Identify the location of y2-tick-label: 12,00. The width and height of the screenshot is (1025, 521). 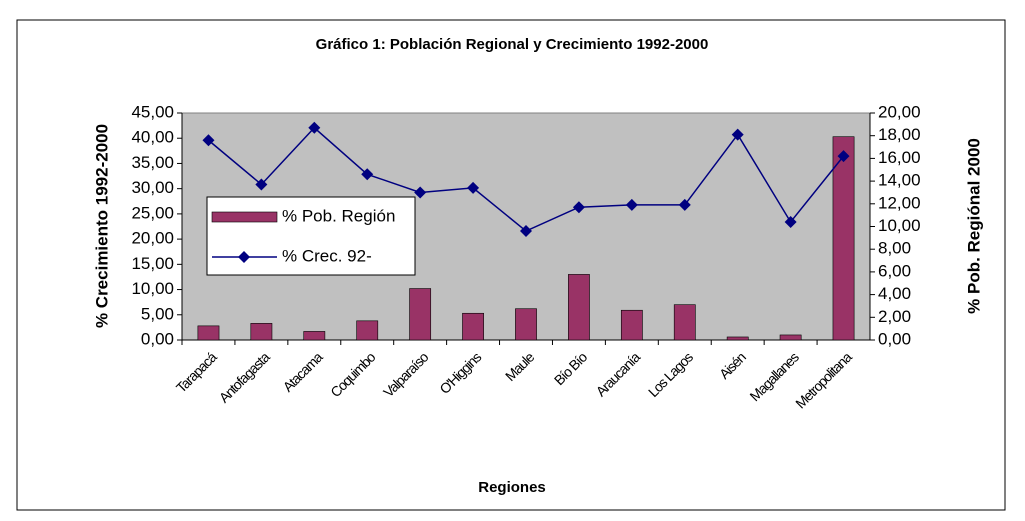
(899, 202).